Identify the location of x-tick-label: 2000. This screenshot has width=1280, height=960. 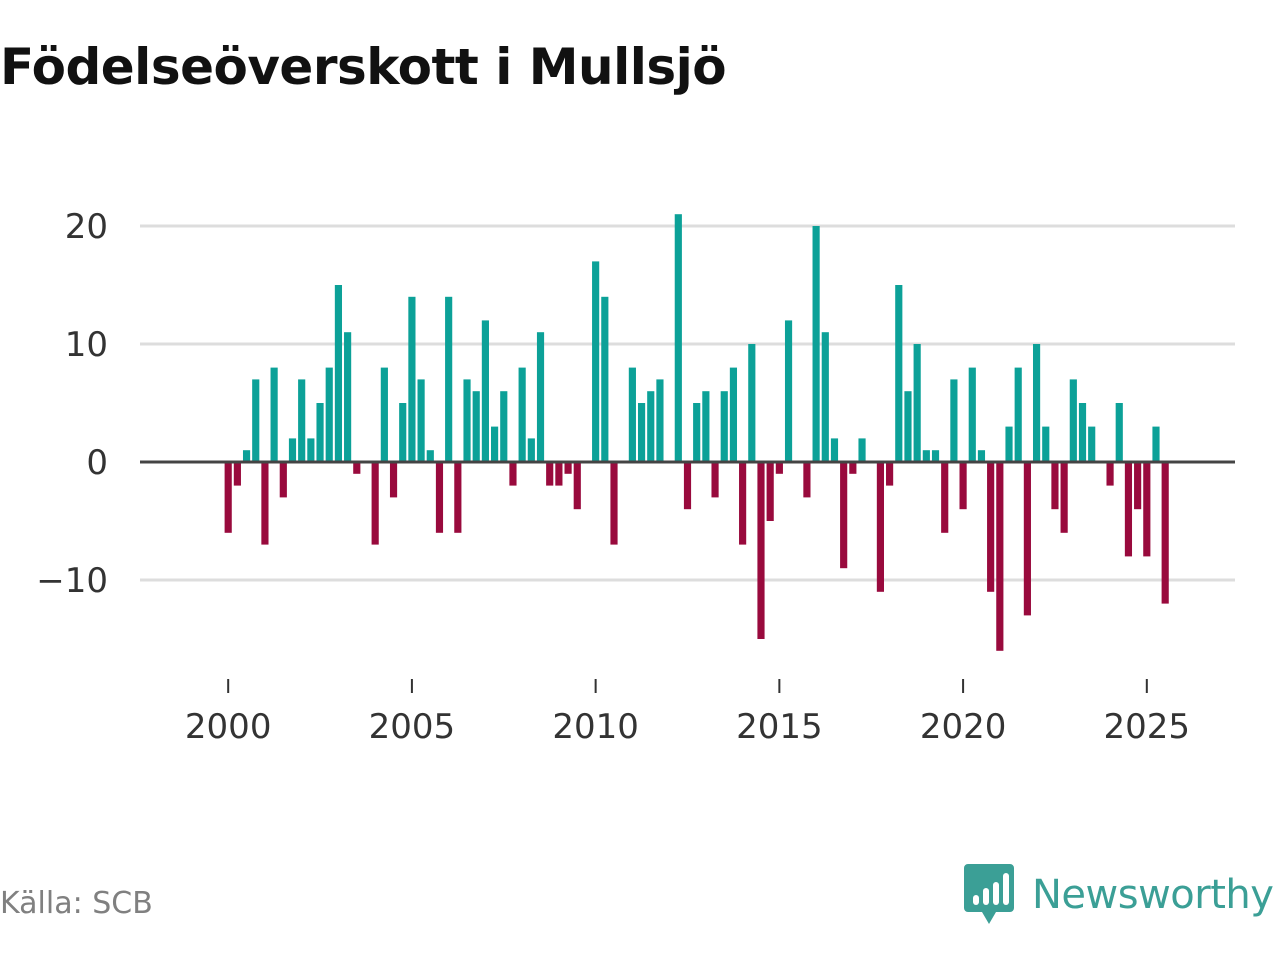
(228, 727).